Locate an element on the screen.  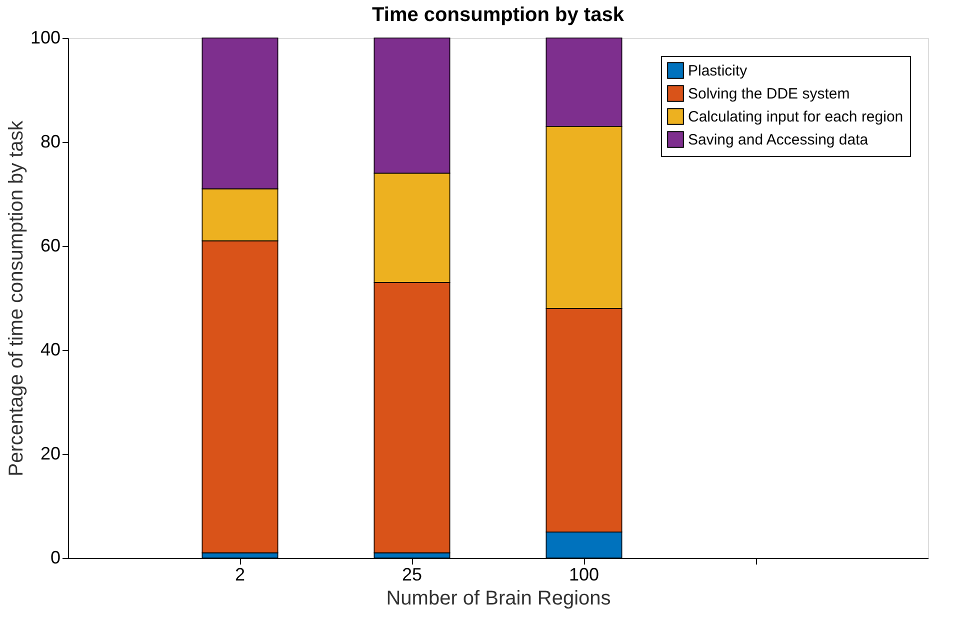
legend-label: Saving and Accessing data is located at coordinates (778, 140).